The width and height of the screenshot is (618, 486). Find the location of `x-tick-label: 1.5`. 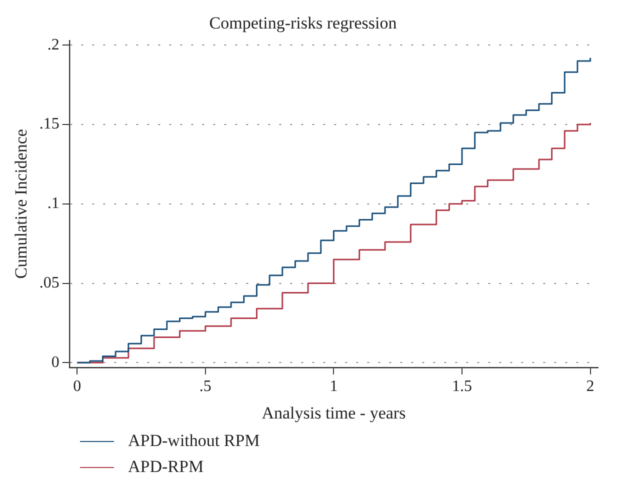

x-tick-label: 1.5 is located at coordinates (462, 387).